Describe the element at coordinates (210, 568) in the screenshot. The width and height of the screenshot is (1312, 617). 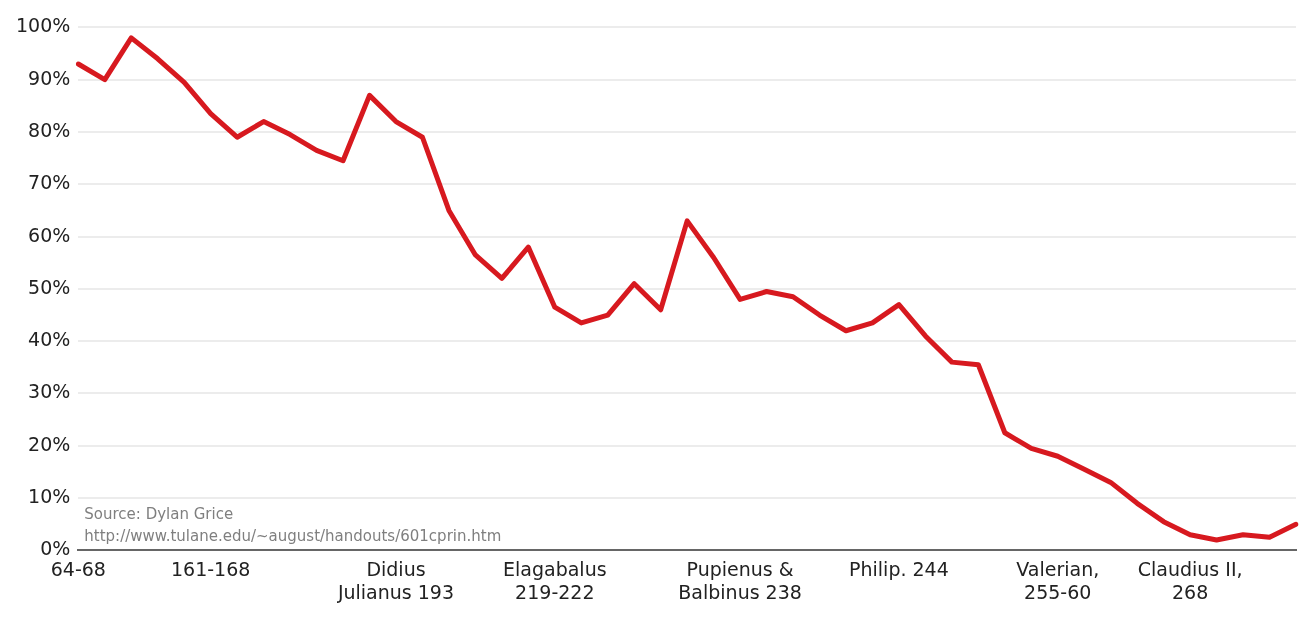
I see `x-tick-label: 161-168` at that location.